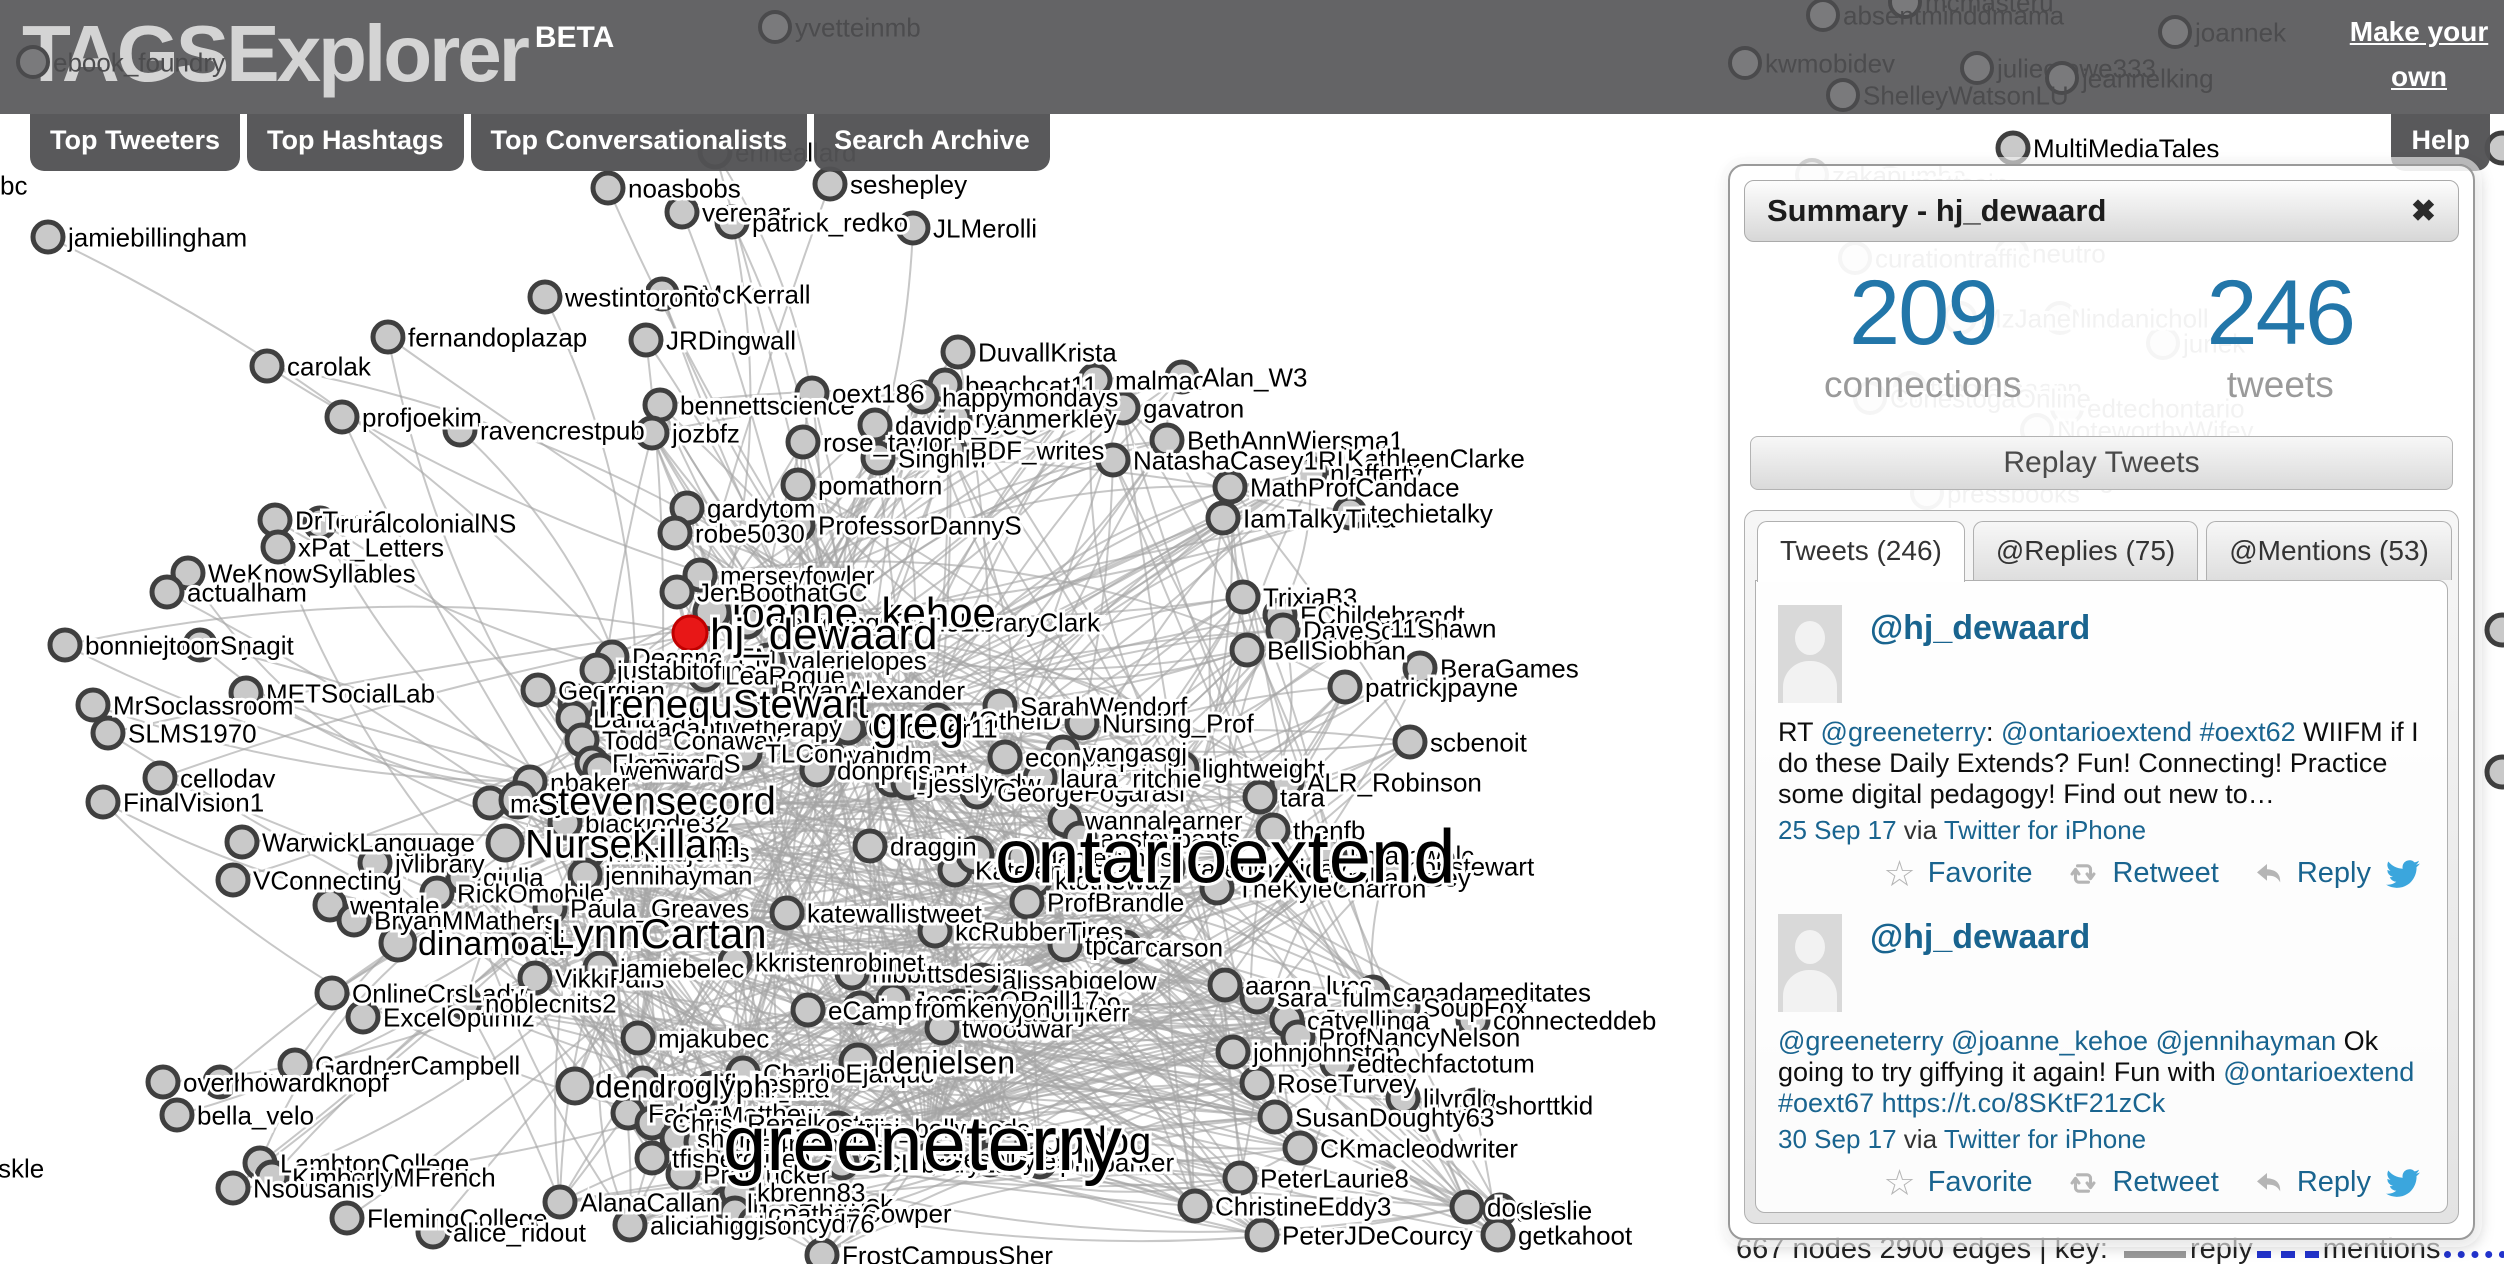  Describe the element at coordinates (2247, 731) in the screenshot. I see `tweet-link: #oext62` at that location.